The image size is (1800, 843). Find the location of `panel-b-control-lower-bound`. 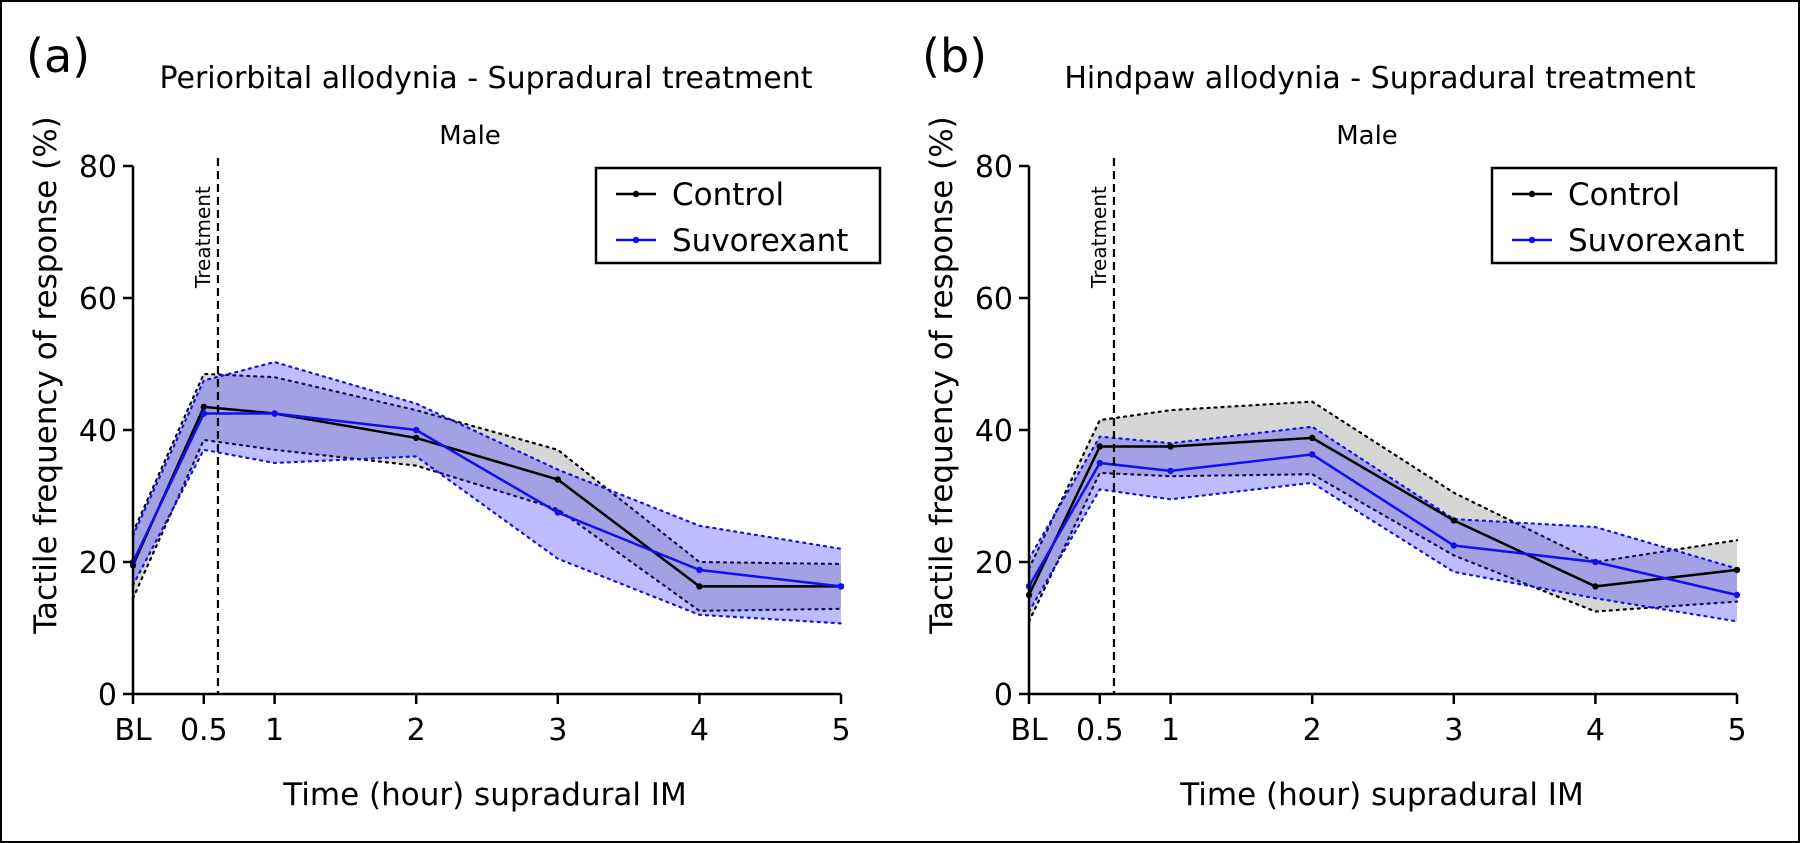

panel-b-control-lower-bound is located at coordinates (1383, 547).